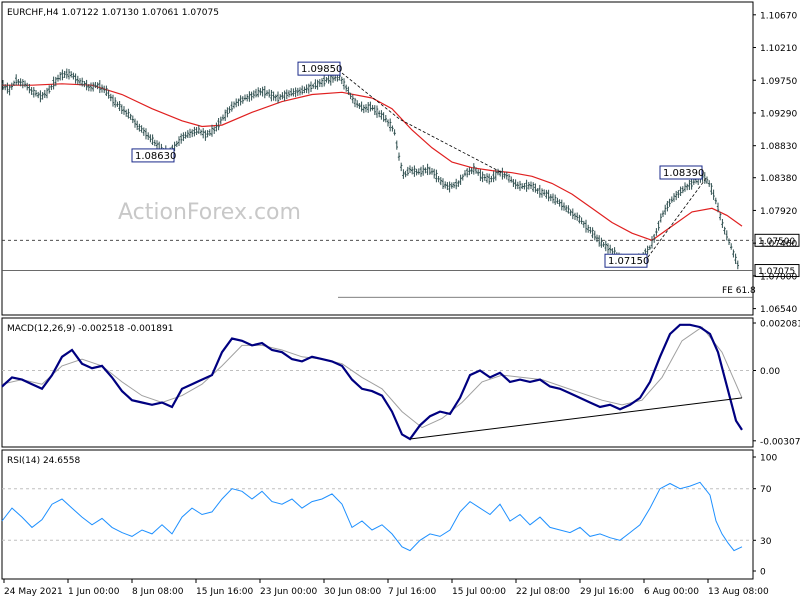 The image size is (800, 600). I want to click on macd-y-tick-label: -0.003079, so click(780, 442).